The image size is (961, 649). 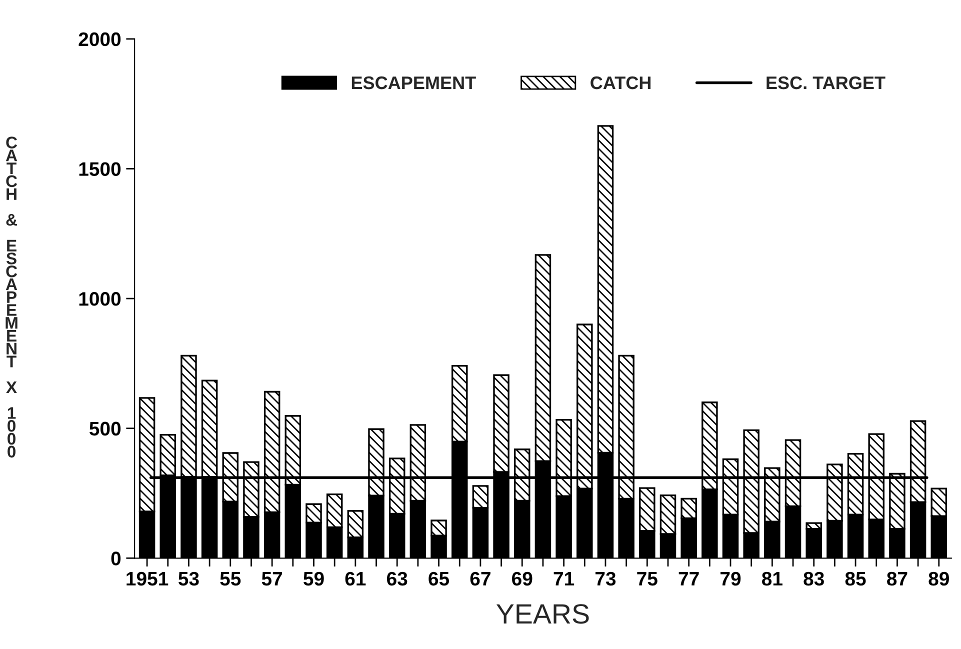 What do you see at coordinates (147, 579) in the screenshot?
I see `x-tick-label: 1951` at bounding box center [147, 579].